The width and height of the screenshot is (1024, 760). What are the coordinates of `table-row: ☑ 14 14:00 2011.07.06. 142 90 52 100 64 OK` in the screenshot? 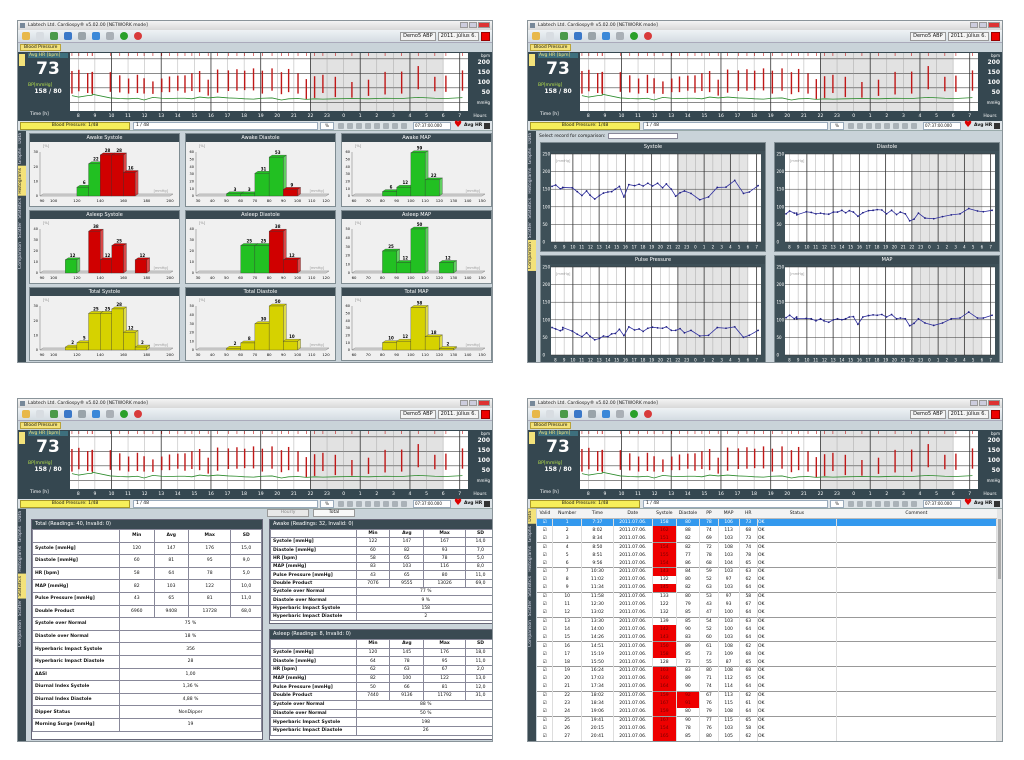 It's located at (767, 629).